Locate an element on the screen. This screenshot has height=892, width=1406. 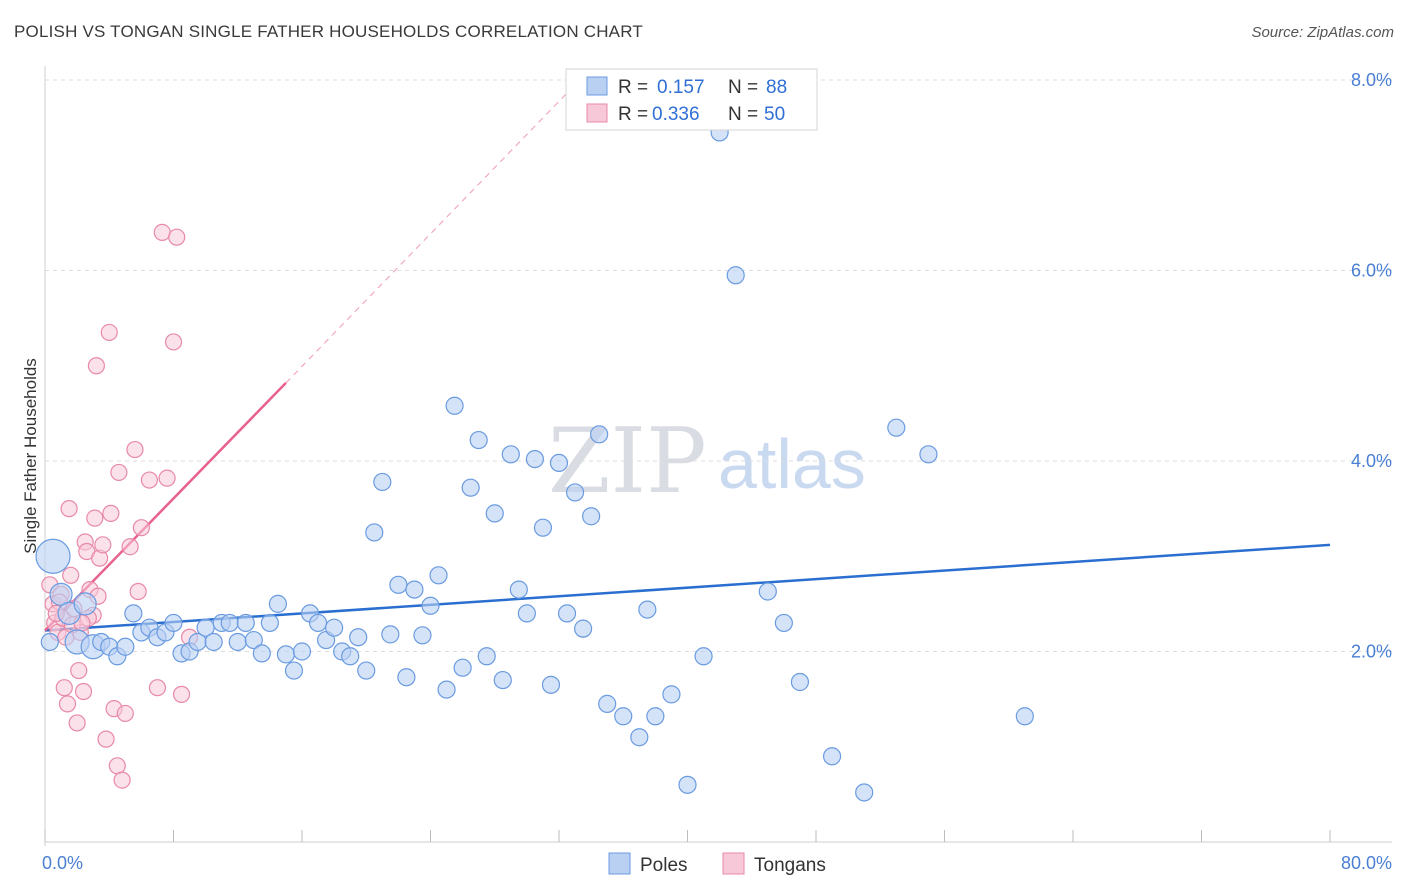
y-tick-label: 6.0% is located at coordinates (1371, 271).